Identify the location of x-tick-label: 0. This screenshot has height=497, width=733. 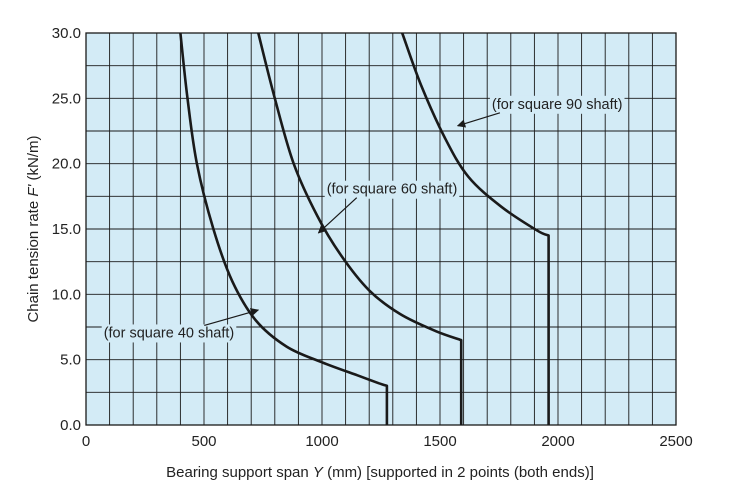
(86, 441).